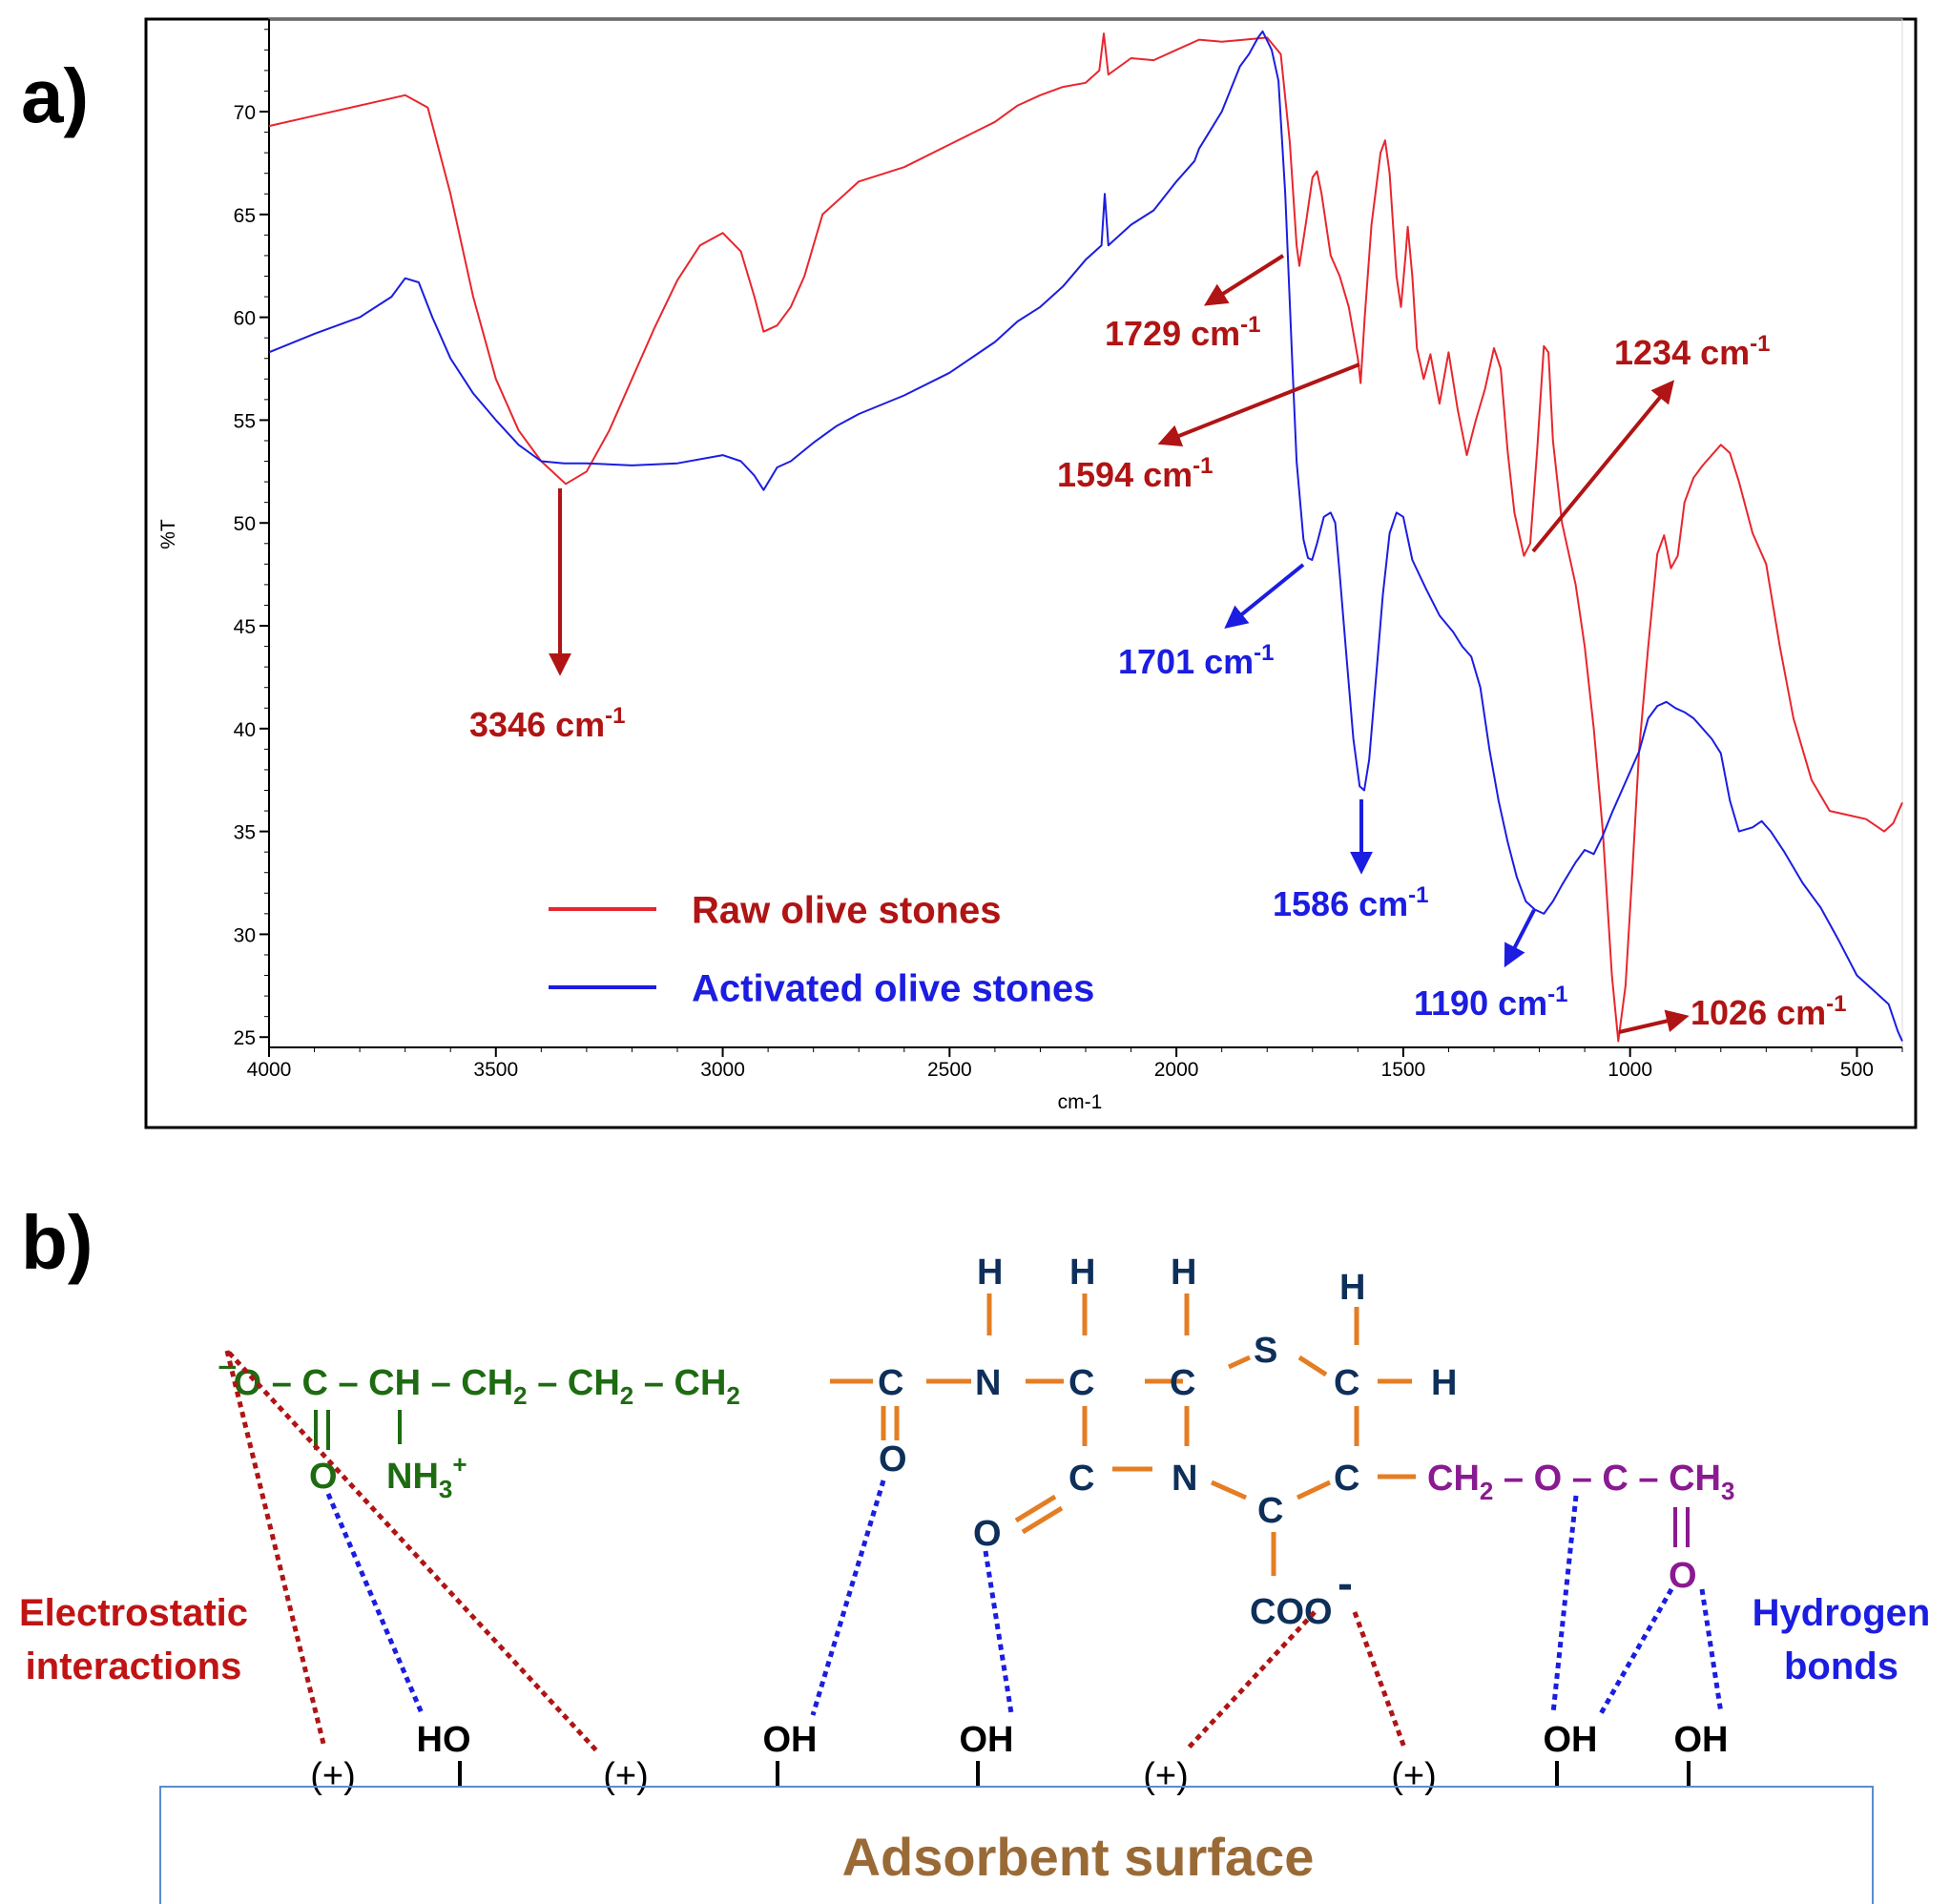 Image resolution: width=1950 pixels, height=1904 pixels. Describe the element at coordinates (1403, 1070) in the screenshot. I see `x-tick-label-1500: 1500` at that location.